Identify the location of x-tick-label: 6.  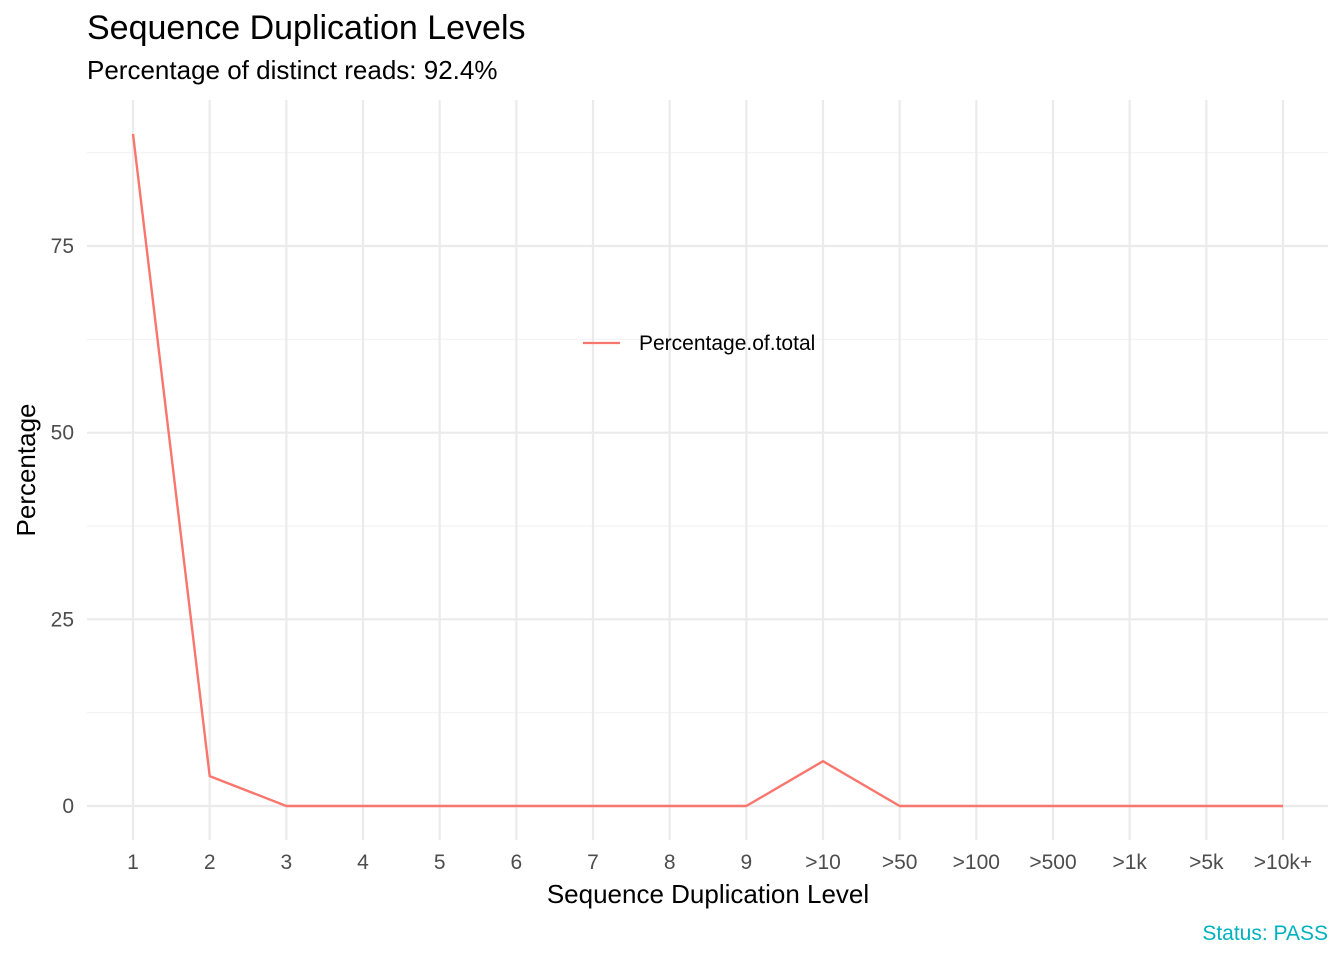
(516, 862).